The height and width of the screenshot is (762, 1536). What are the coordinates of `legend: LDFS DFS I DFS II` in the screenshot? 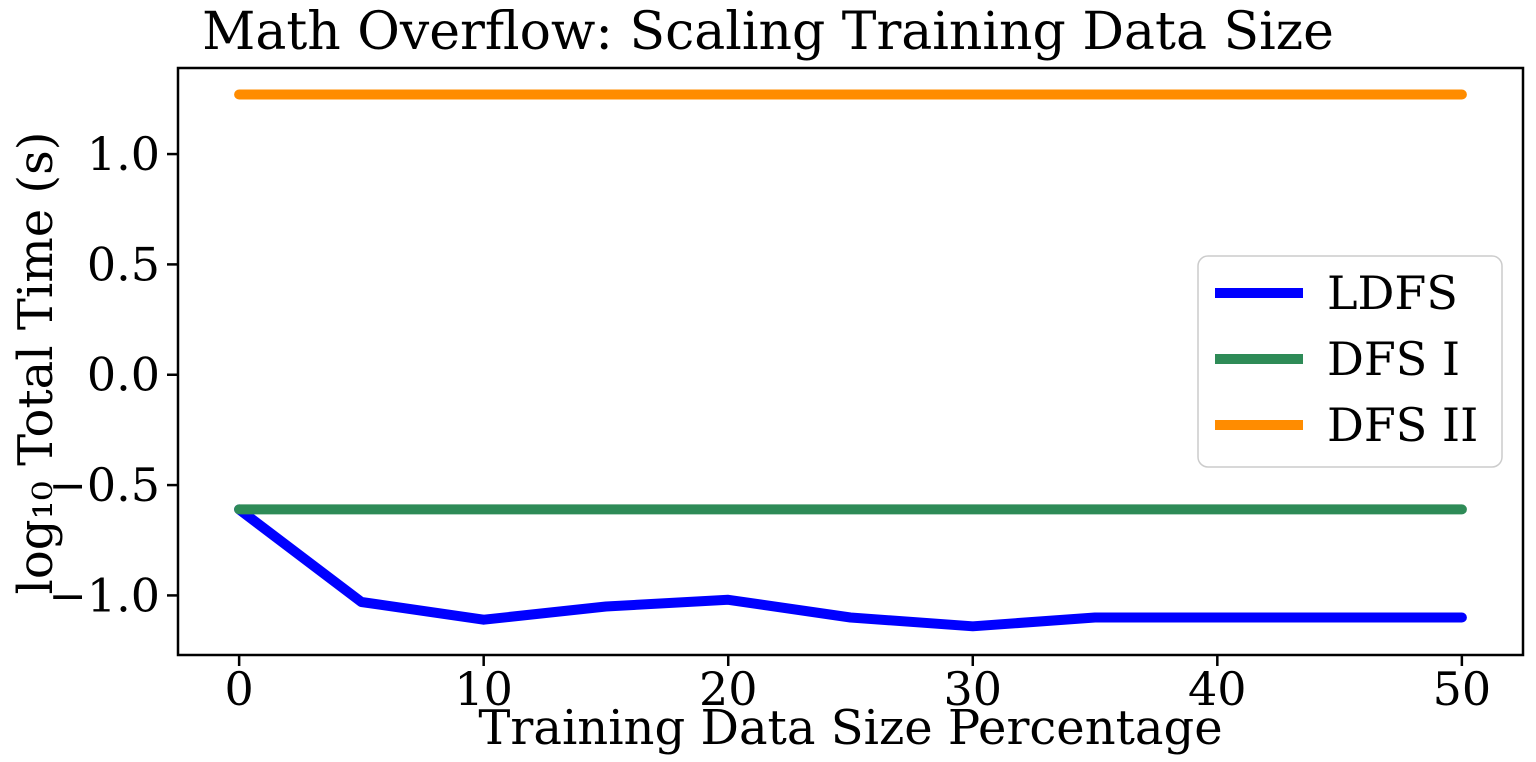 It's located at (1350, 361).